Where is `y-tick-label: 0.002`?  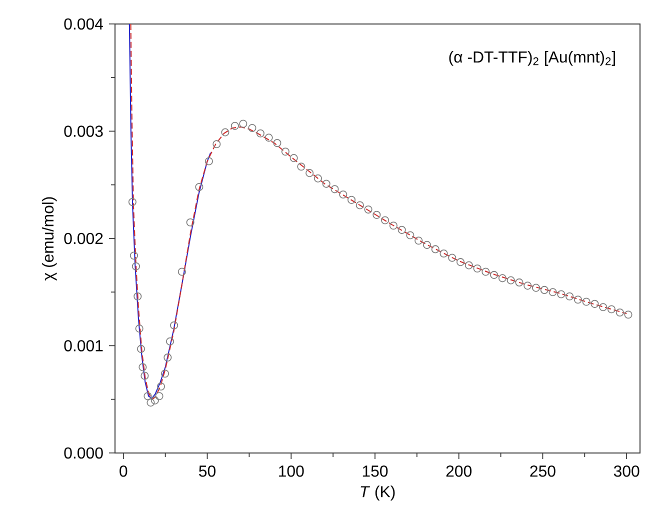
y-tick-label: 0.002 is located at coordinates (83, 238).